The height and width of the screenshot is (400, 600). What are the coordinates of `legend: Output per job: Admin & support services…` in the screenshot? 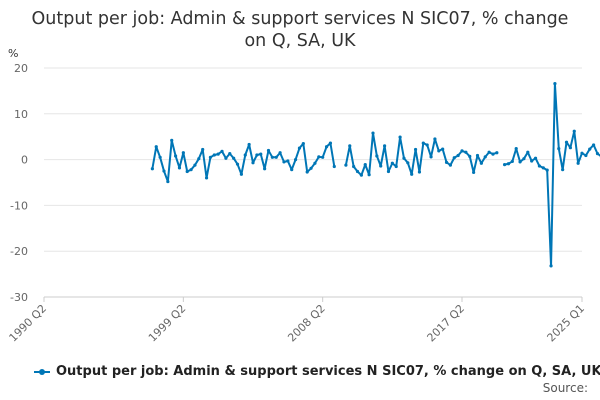 It's located at (317, 371).